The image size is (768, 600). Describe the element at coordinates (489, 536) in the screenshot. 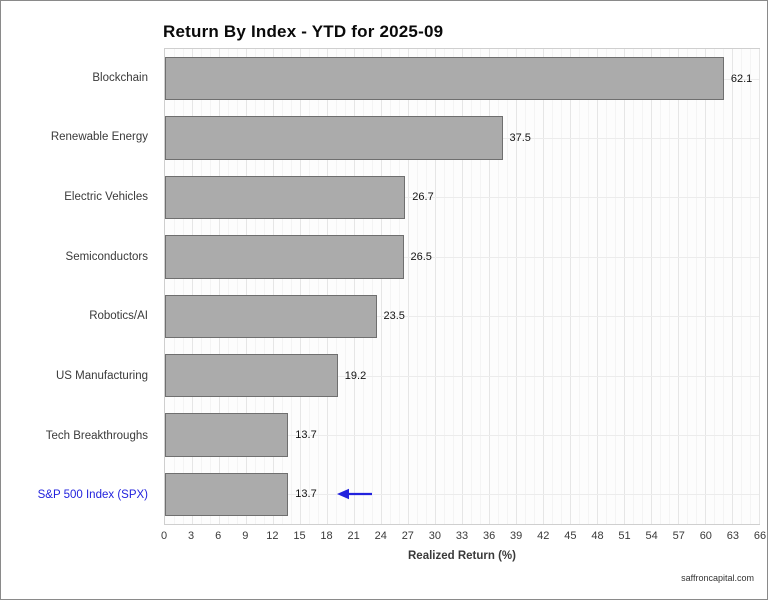

I see `x-tick-label: 36` at that location.